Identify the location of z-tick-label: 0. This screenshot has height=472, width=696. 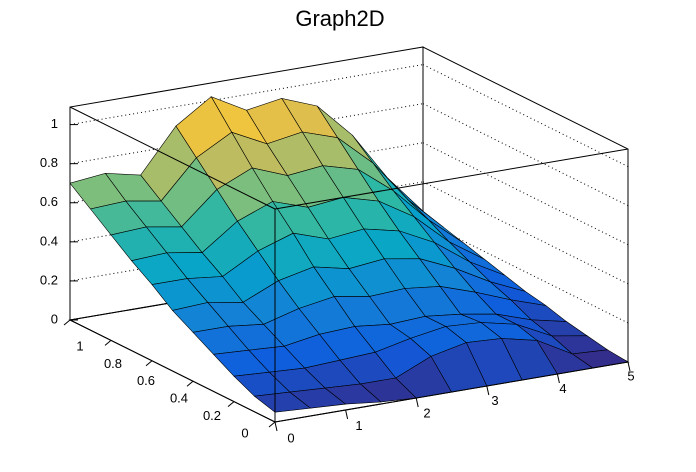
(54, 318).